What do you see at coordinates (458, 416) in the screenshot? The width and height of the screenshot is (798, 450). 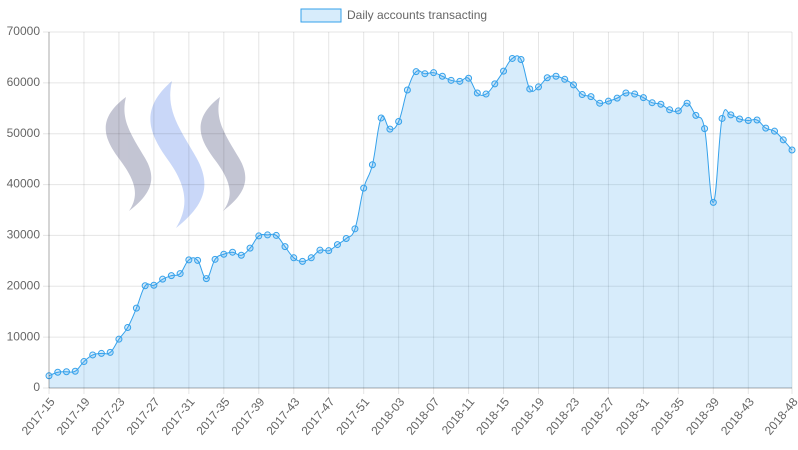 I see `x-tick-label: 2018-11` at bounding box center [458, 416].